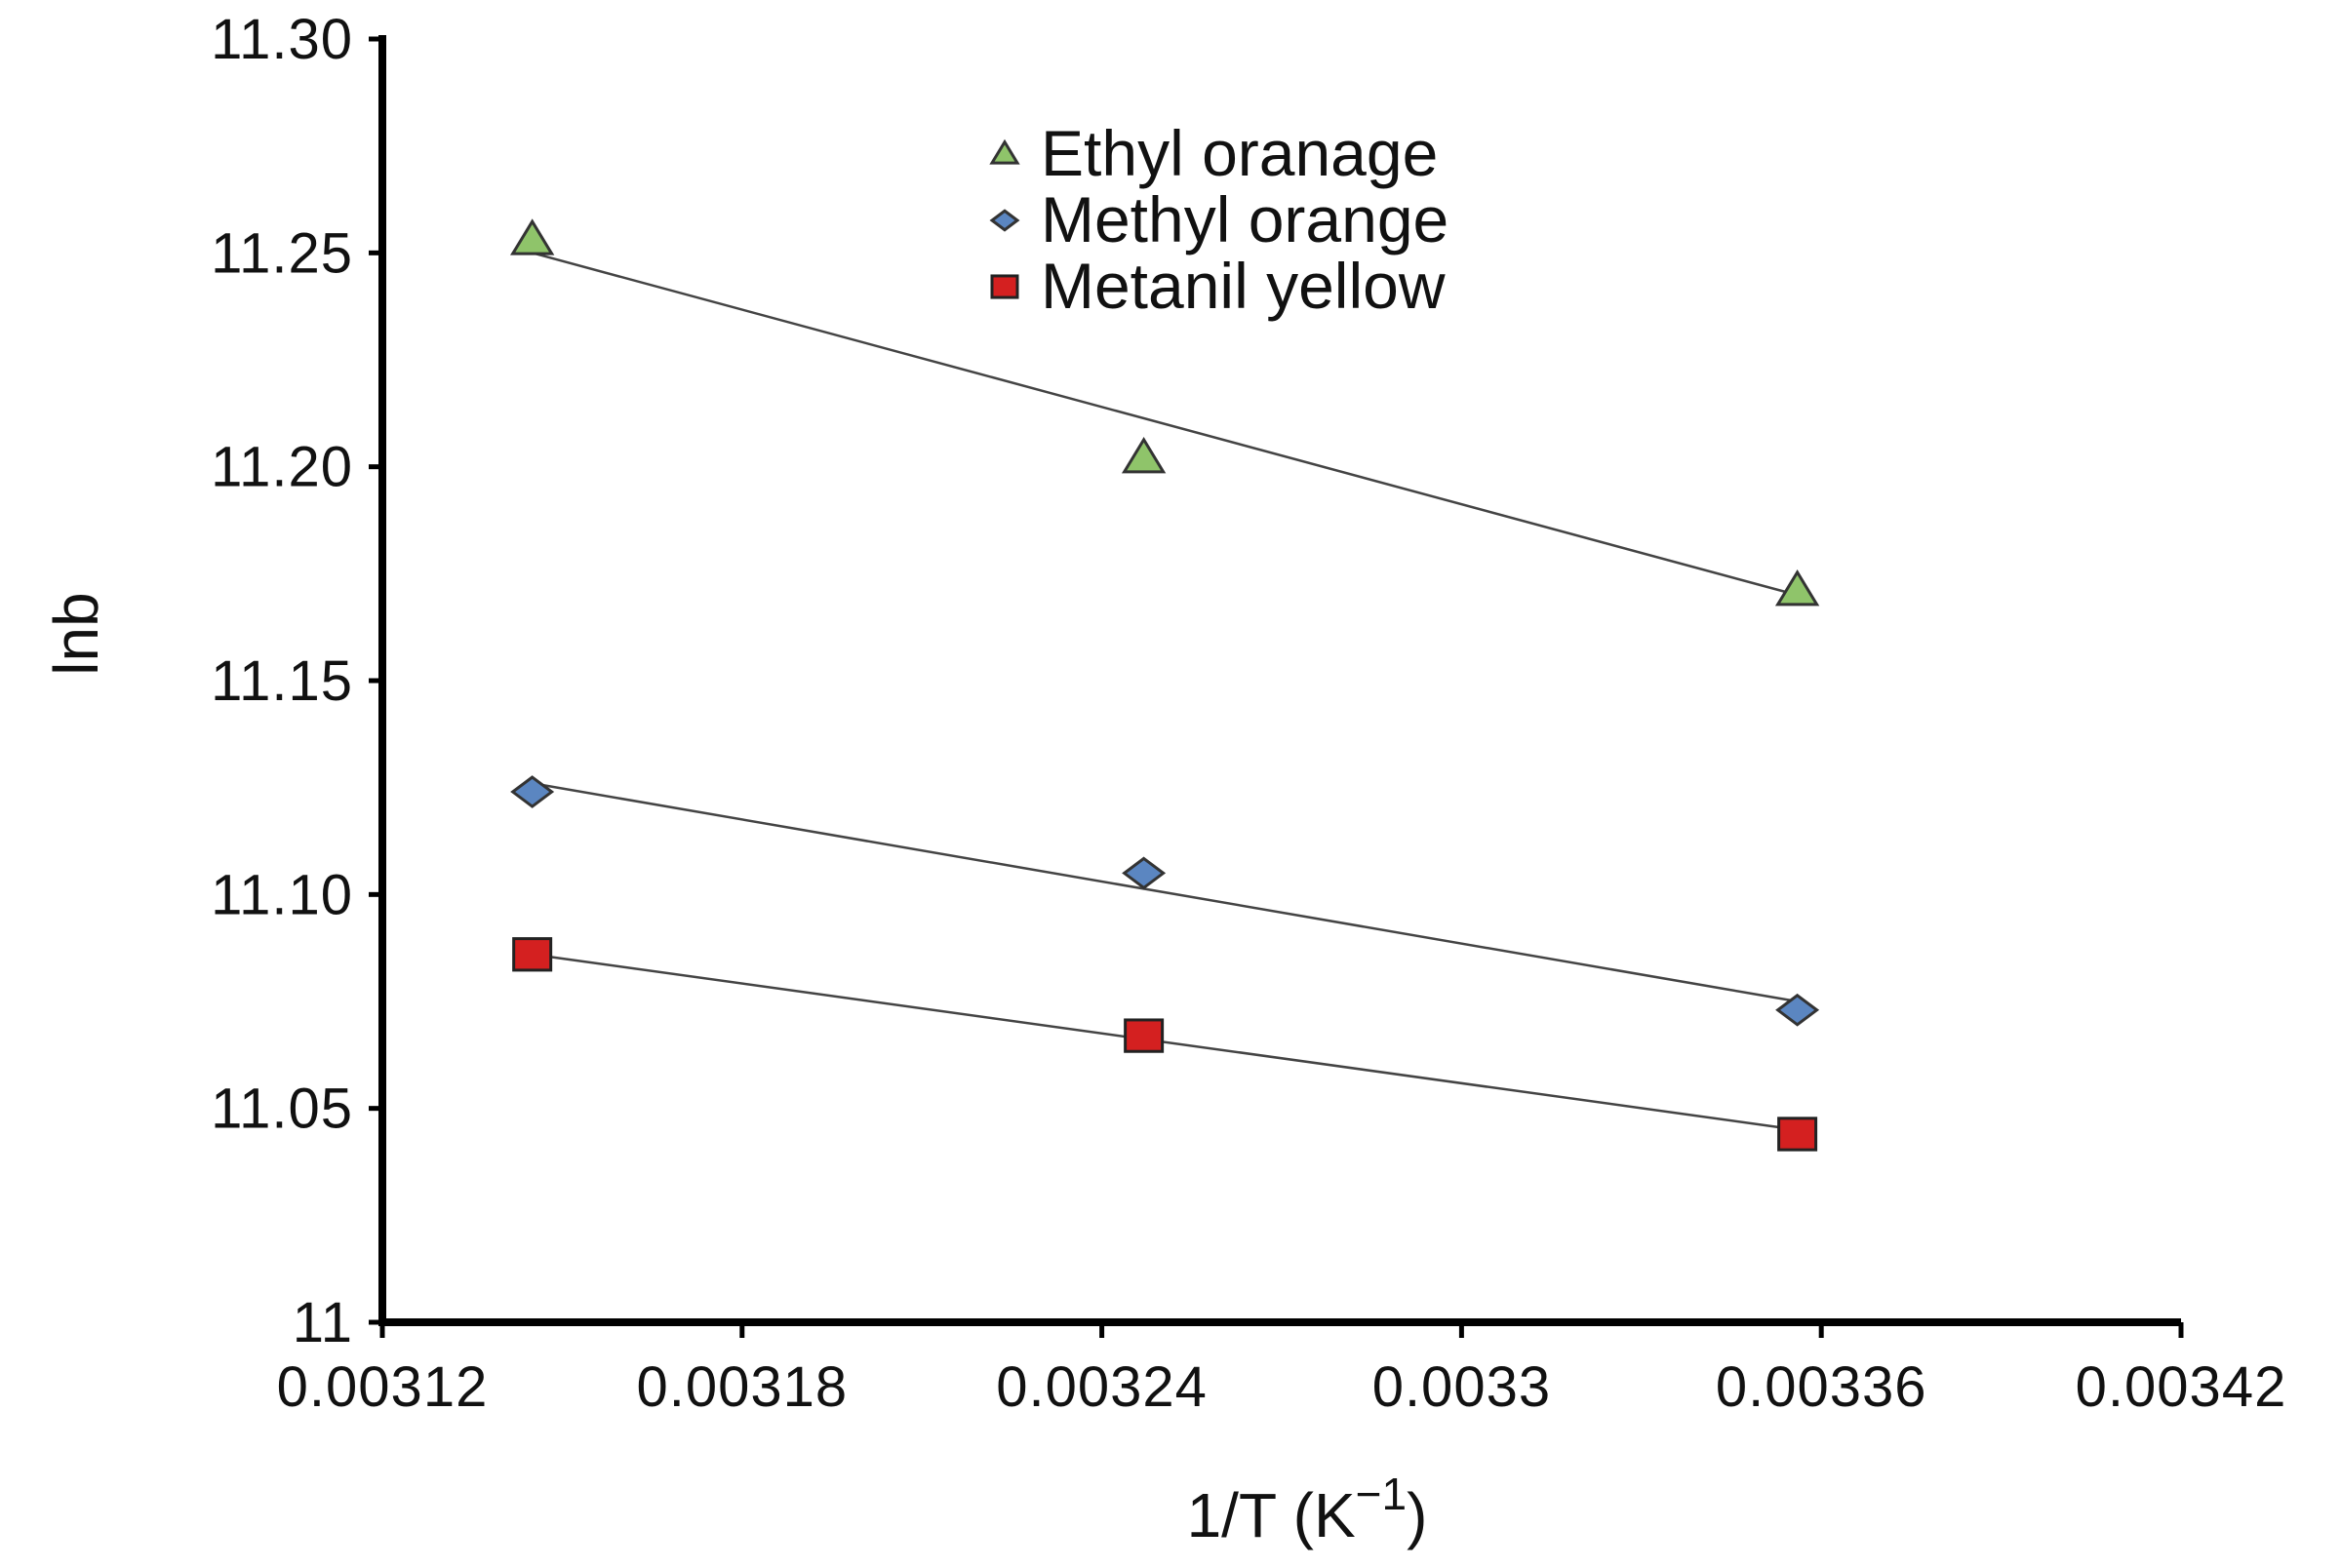  What do you see at coordinates (1821, 1387) in the screenshot?
I see `x-tick-label: 0.00336` at bounding box center [1821, 1387].